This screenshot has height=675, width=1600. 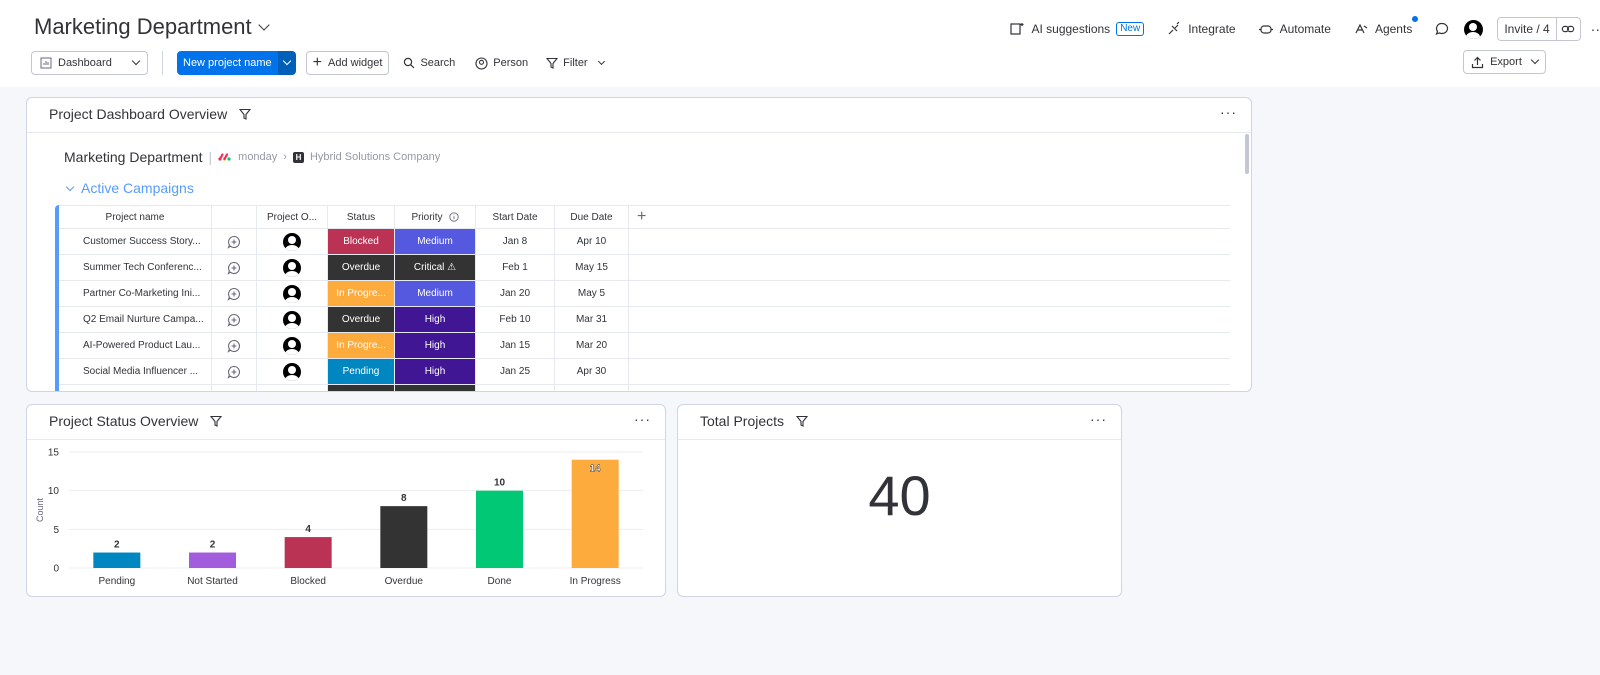 What do you see at coordinates (435, 217) in the screenshot?
I see `column-header-priority: Priority` at bounding box center [435, 217].